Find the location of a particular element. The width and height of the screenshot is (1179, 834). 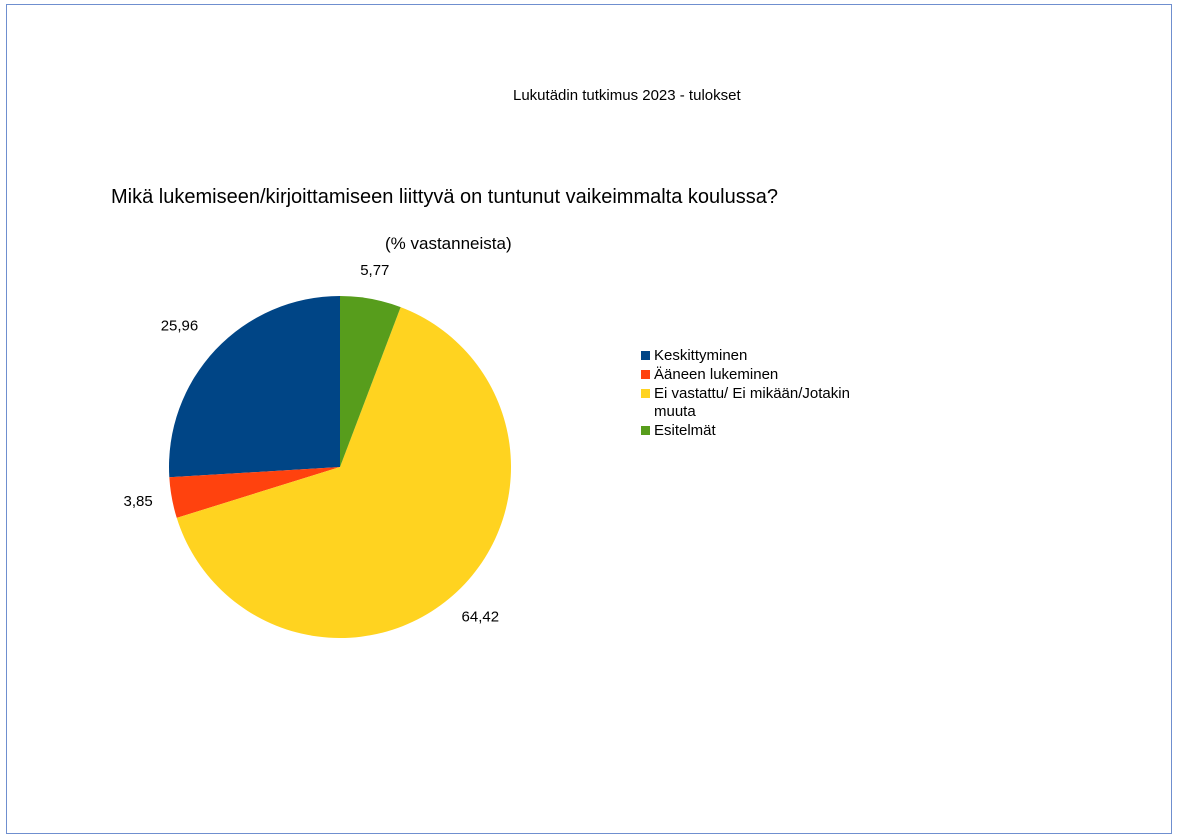

legend-item: Keskittyminen is located at coordinates (763, 356).